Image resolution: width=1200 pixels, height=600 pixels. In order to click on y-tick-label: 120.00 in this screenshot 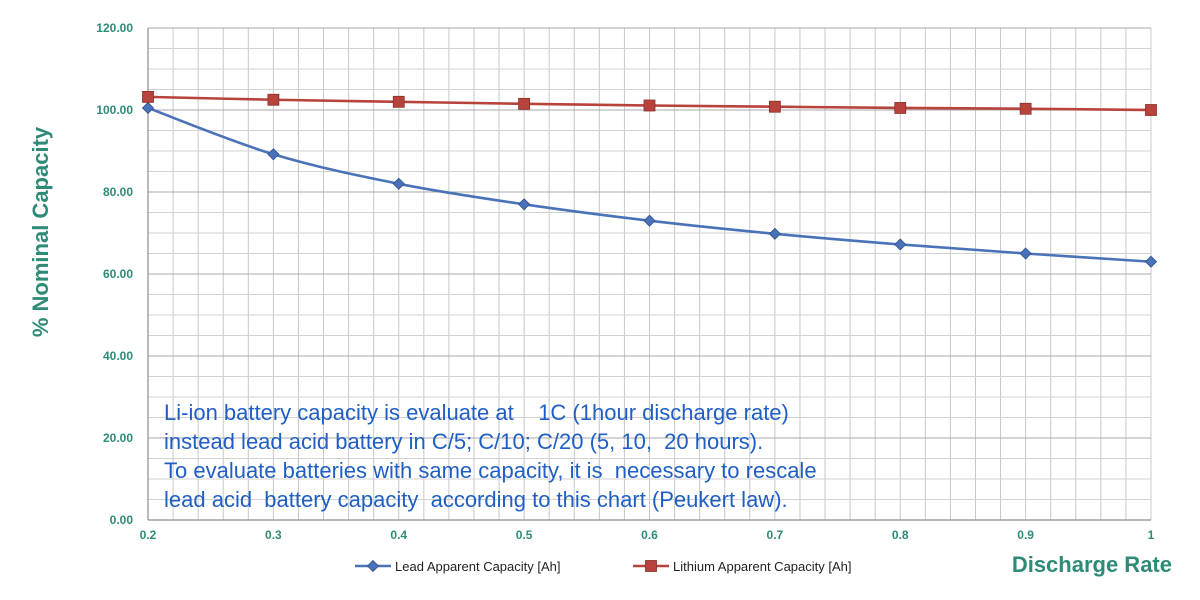, I will do `click(114, 28)`.